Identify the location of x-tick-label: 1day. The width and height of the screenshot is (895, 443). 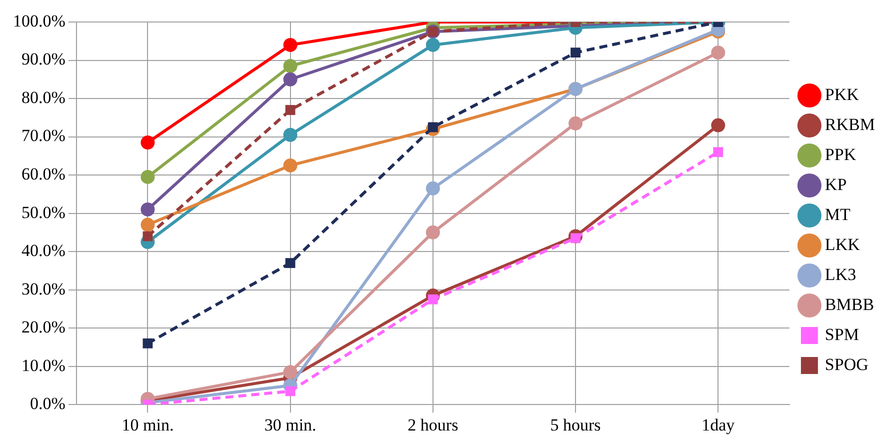
(719, 424).